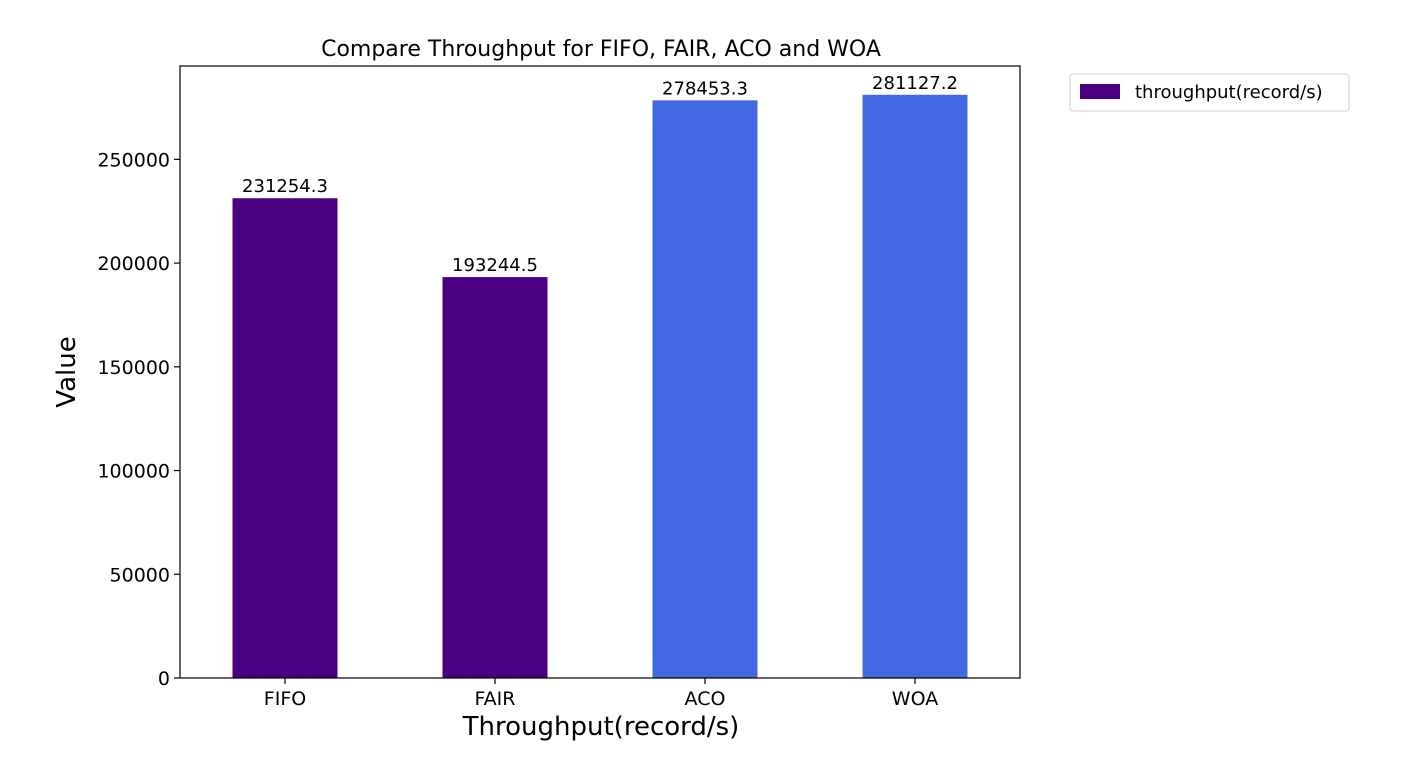  Describe the element at coordinates (67, 371) in the screenshot. I see `y-axis-label: Value` at that location.